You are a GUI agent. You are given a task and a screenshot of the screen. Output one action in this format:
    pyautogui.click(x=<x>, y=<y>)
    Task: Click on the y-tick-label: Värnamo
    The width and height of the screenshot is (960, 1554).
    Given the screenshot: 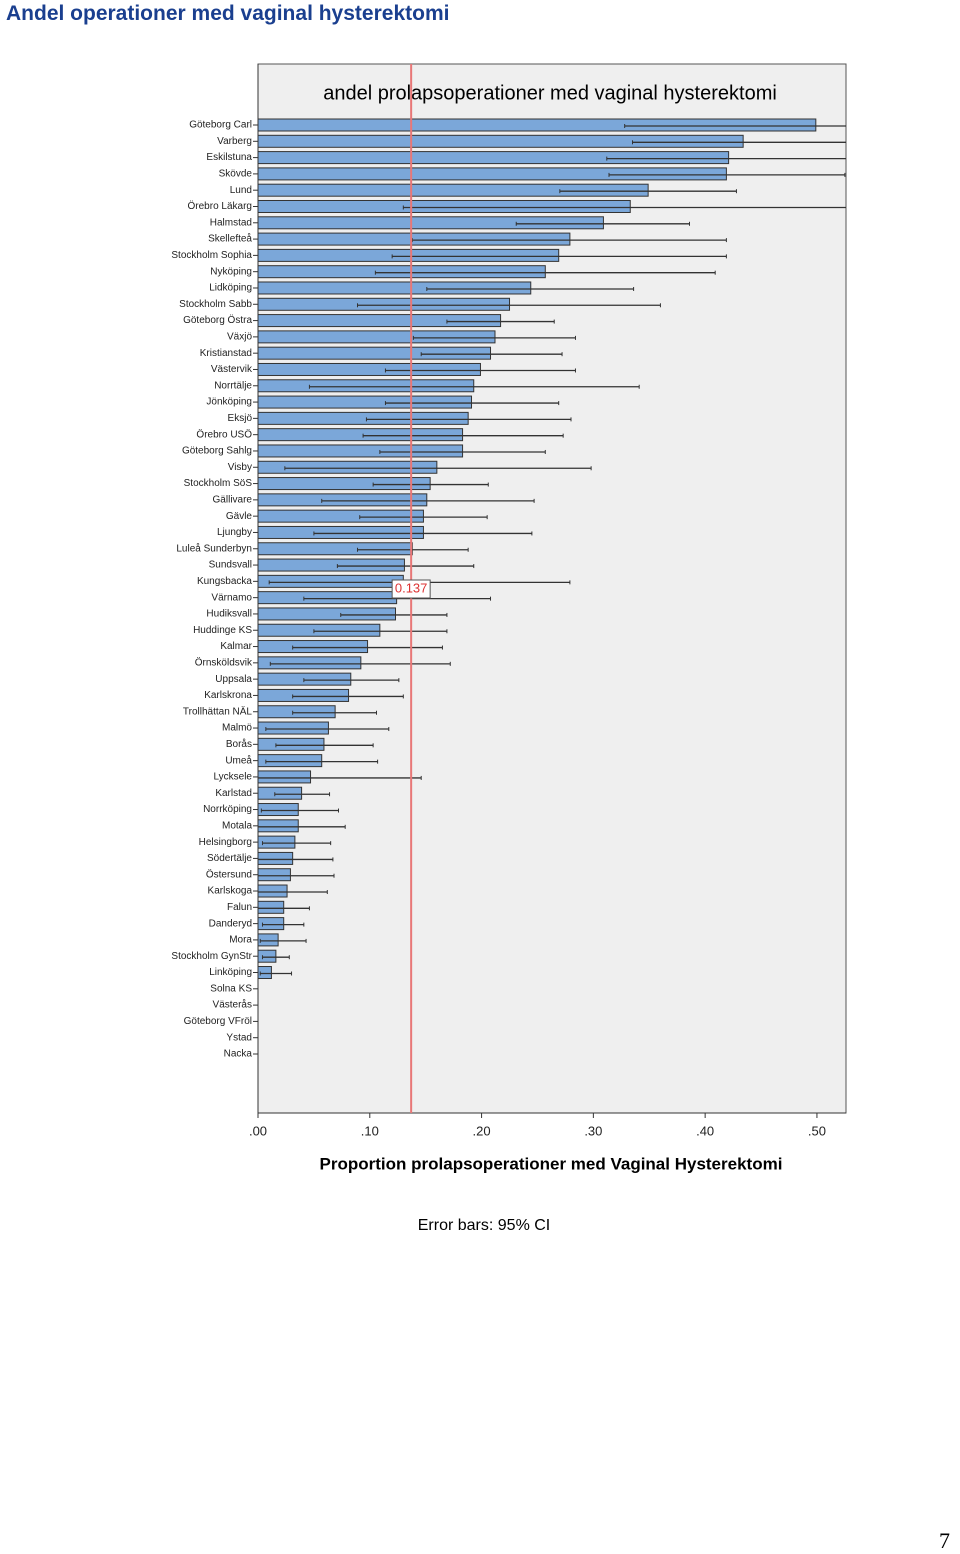 What is the action you would take?
    pyautogui.click(x=231, y=597)
    